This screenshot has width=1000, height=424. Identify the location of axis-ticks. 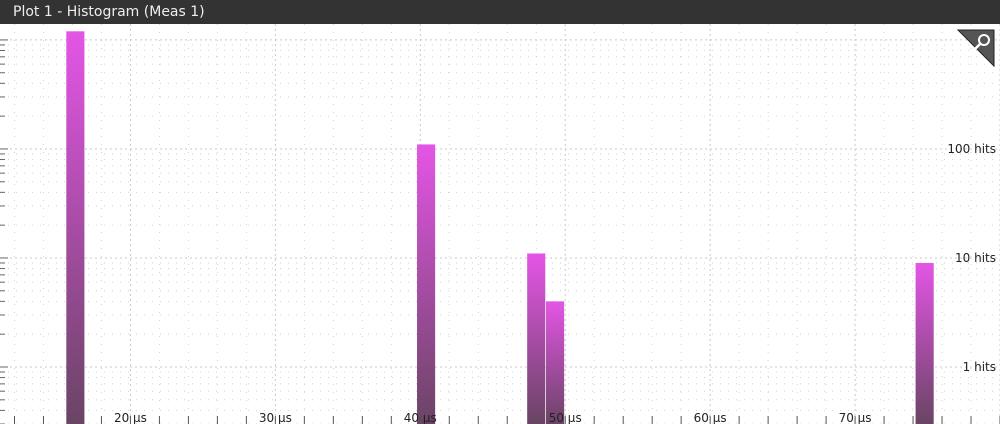
(506, 420).